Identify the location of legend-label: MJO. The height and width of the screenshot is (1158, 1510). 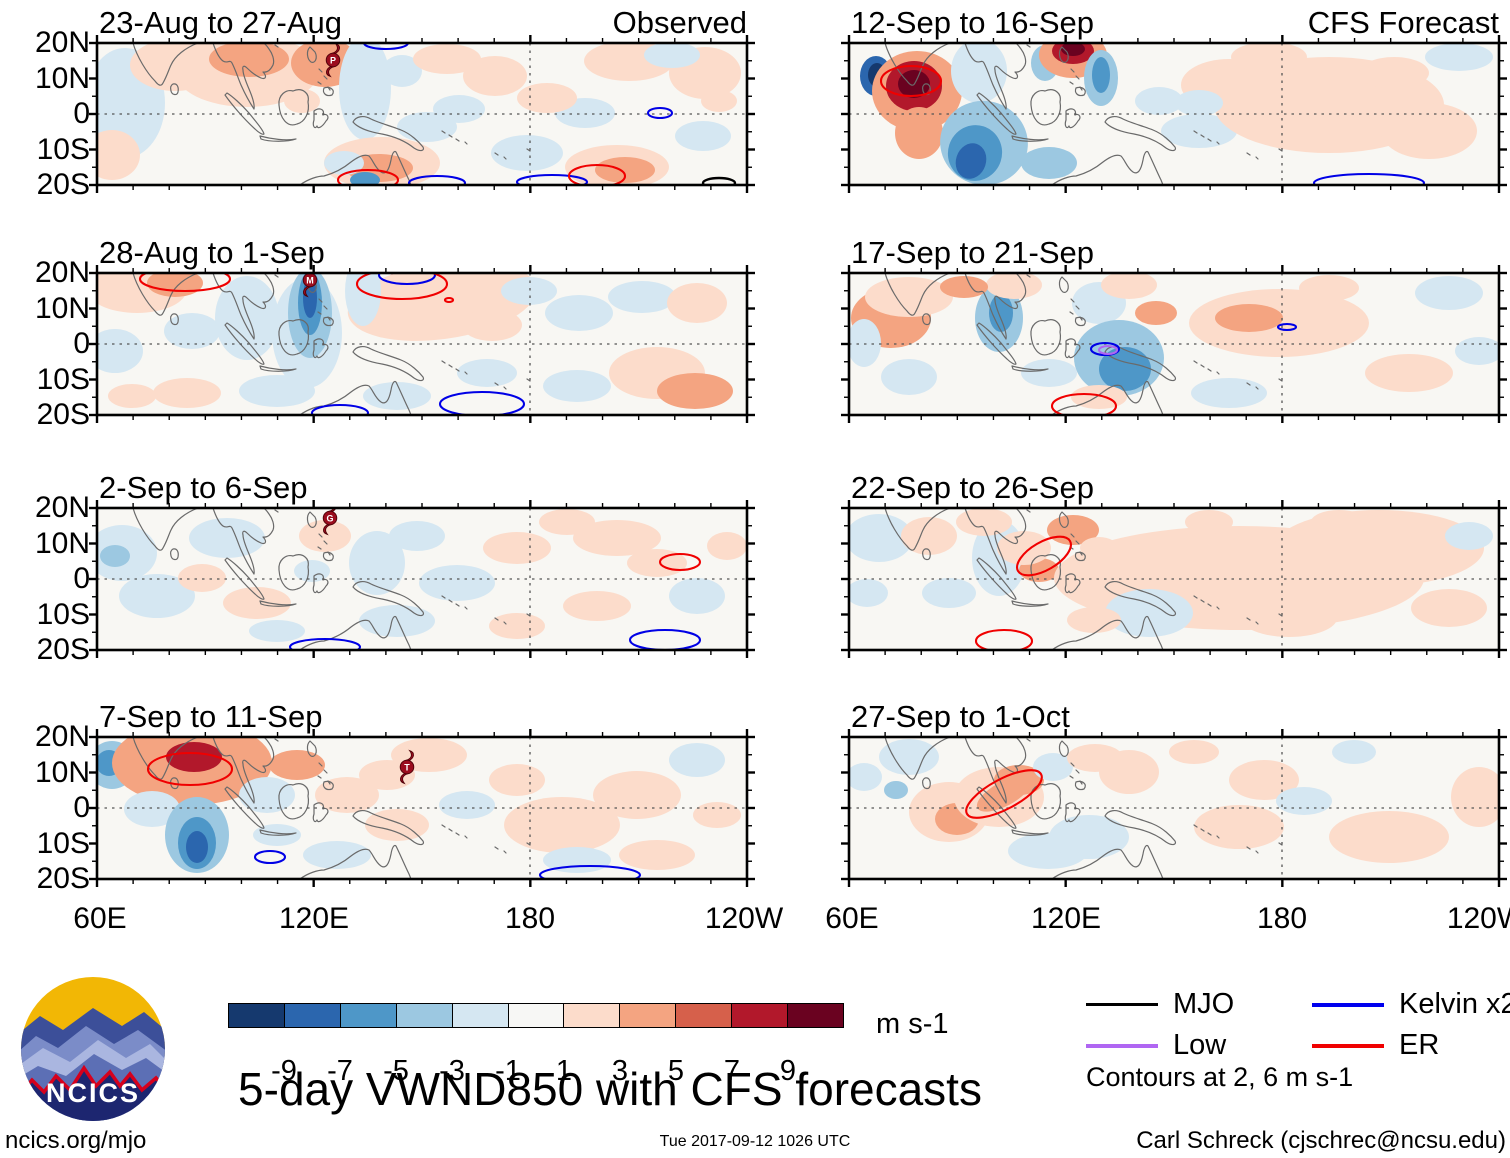
(1204, 1004).